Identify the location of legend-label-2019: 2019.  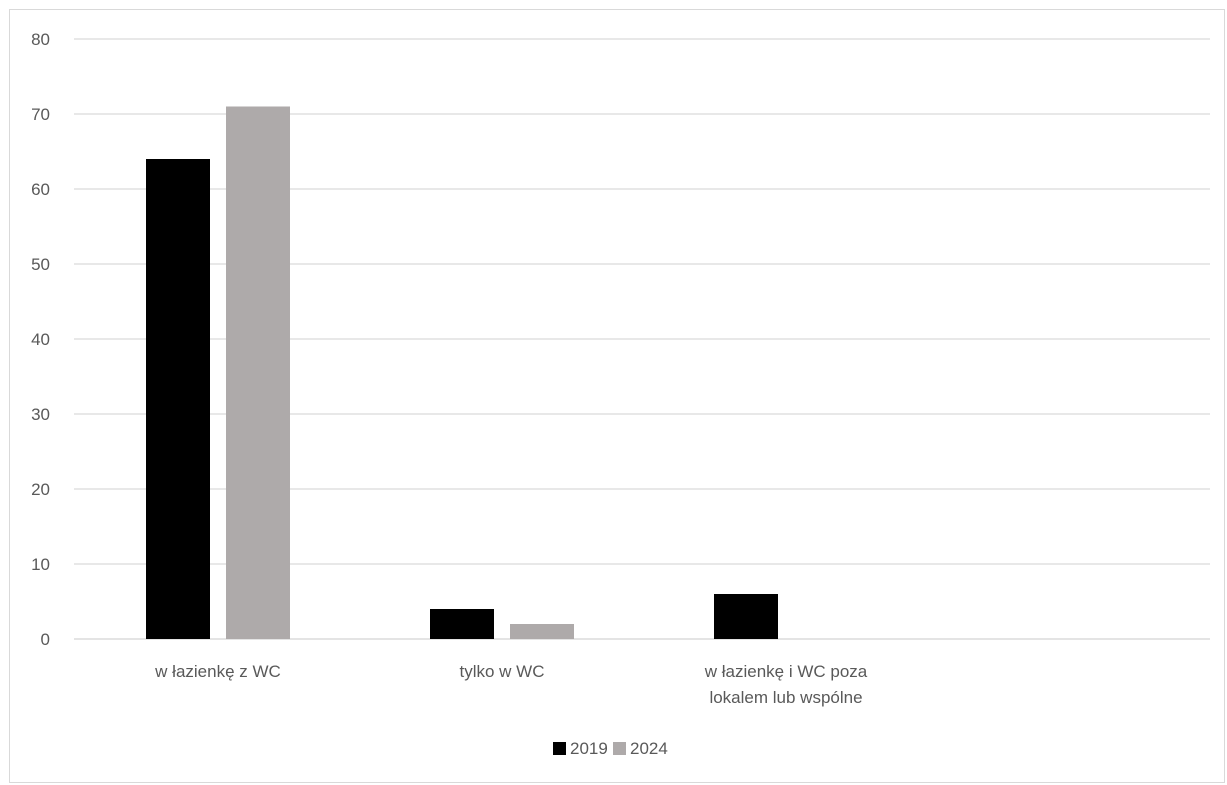
(589, 748).